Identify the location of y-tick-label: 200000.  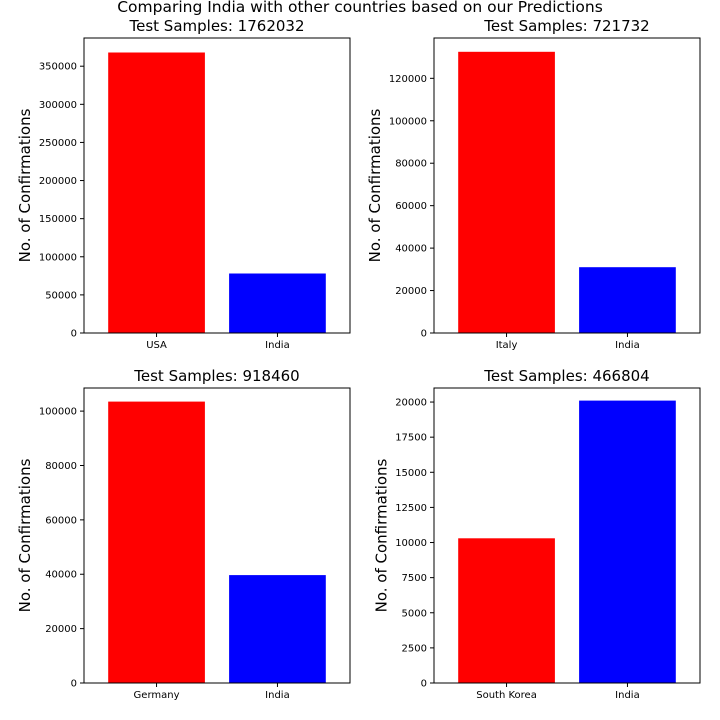
(58, 181).